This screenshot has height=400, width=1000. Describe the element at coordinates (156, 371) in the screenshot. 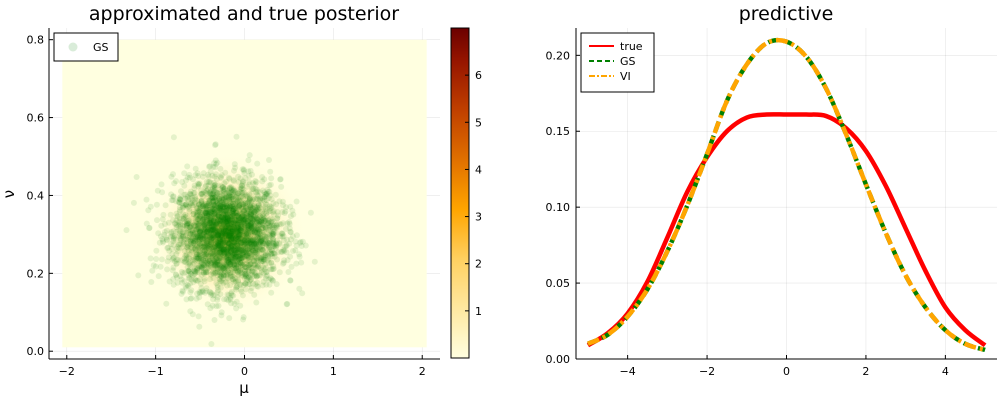

I see `posterior-x-tick-label-1: −1` at that location.